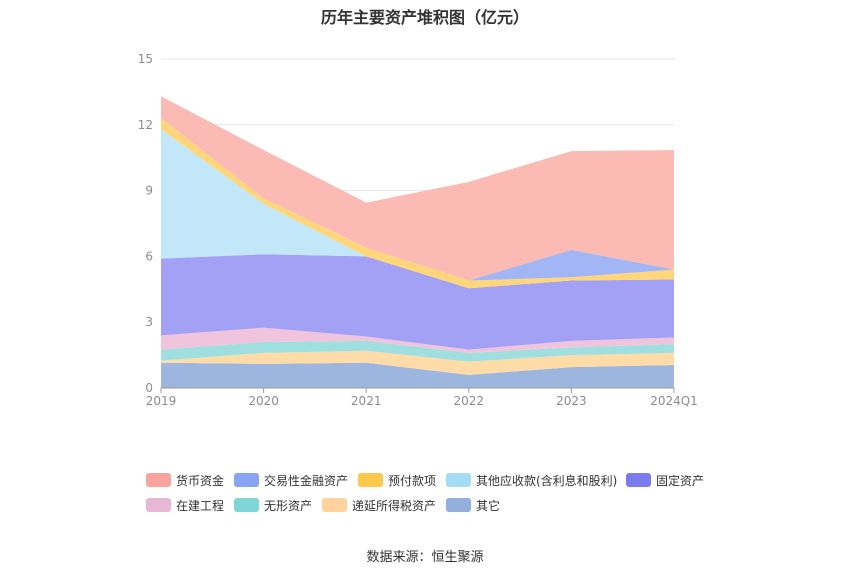 Image resolution: width=850 pixels, height=575 pixels. I want to click on legend-item: 交易性金融资产, so click(291, 480).